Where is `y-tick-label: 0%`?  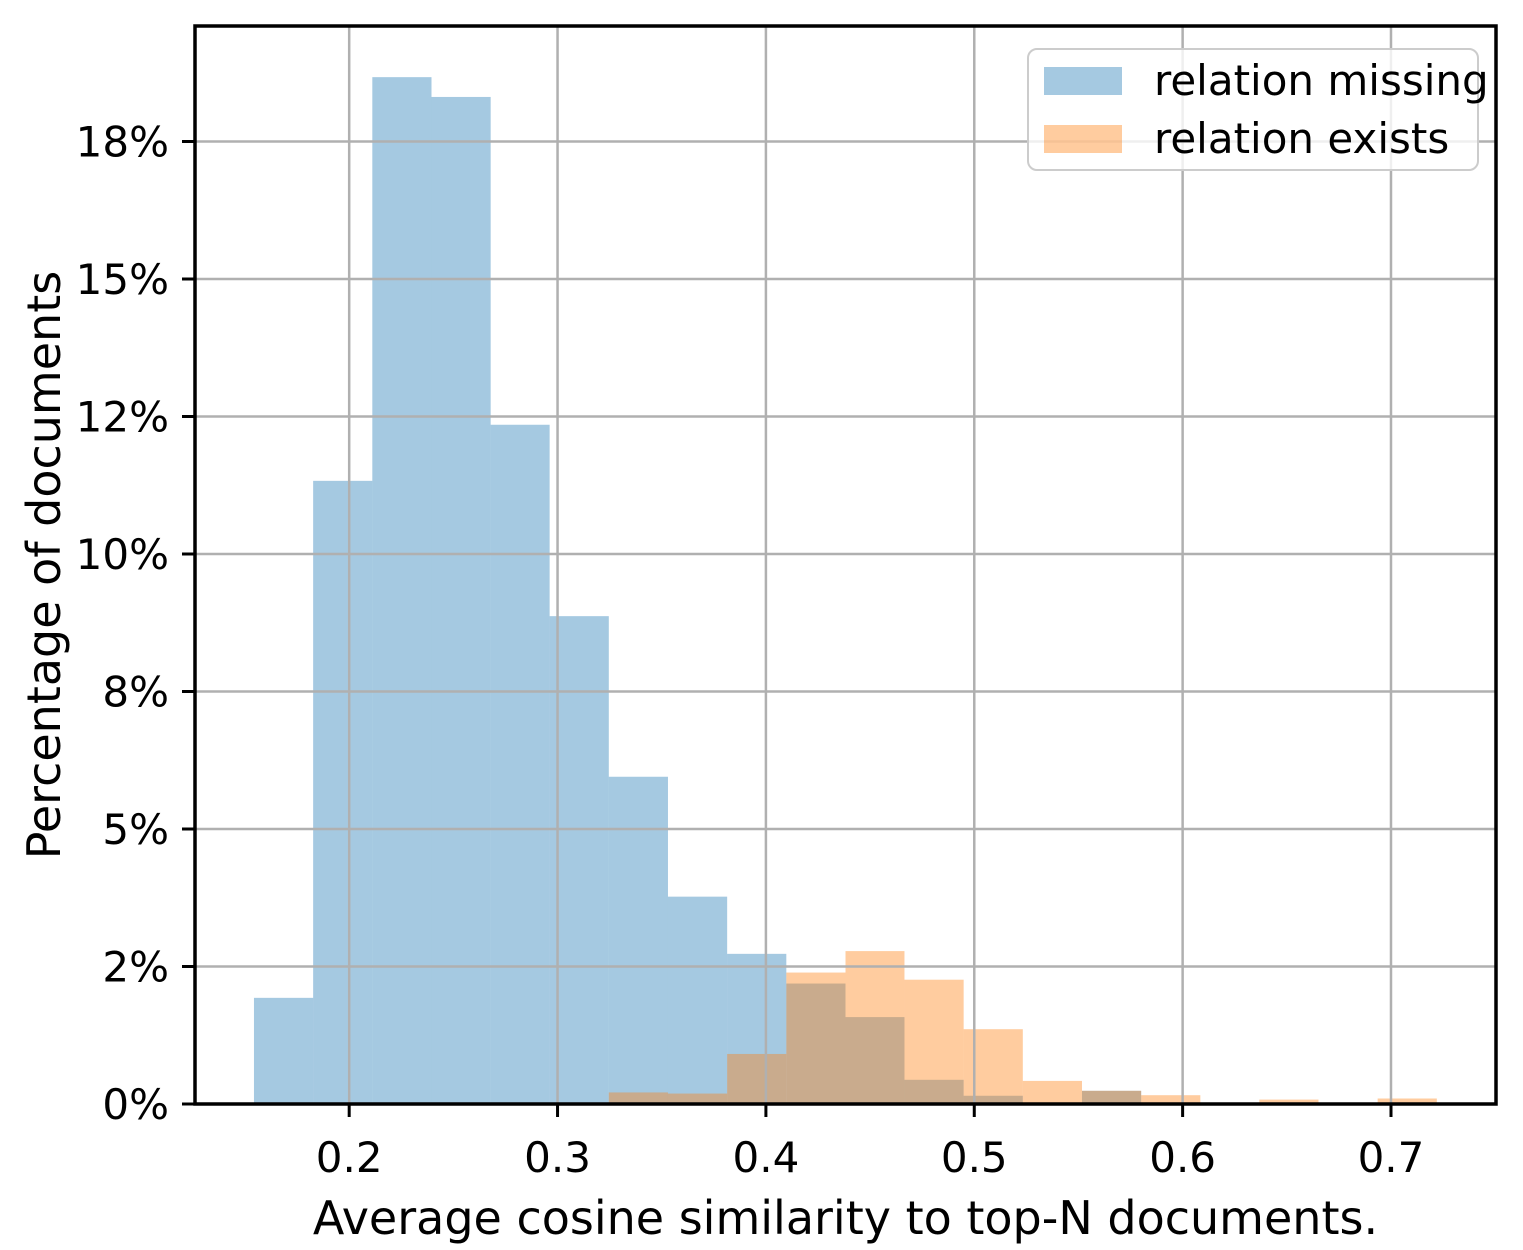 y-tick-label: 0% is located at coordinates (135, 1104).